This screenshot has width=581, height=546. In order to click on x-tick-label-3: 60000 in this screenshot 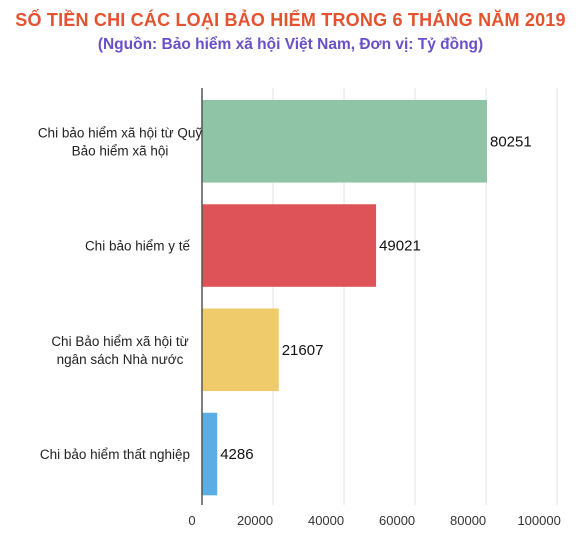, I will do `click(397, 520)`.